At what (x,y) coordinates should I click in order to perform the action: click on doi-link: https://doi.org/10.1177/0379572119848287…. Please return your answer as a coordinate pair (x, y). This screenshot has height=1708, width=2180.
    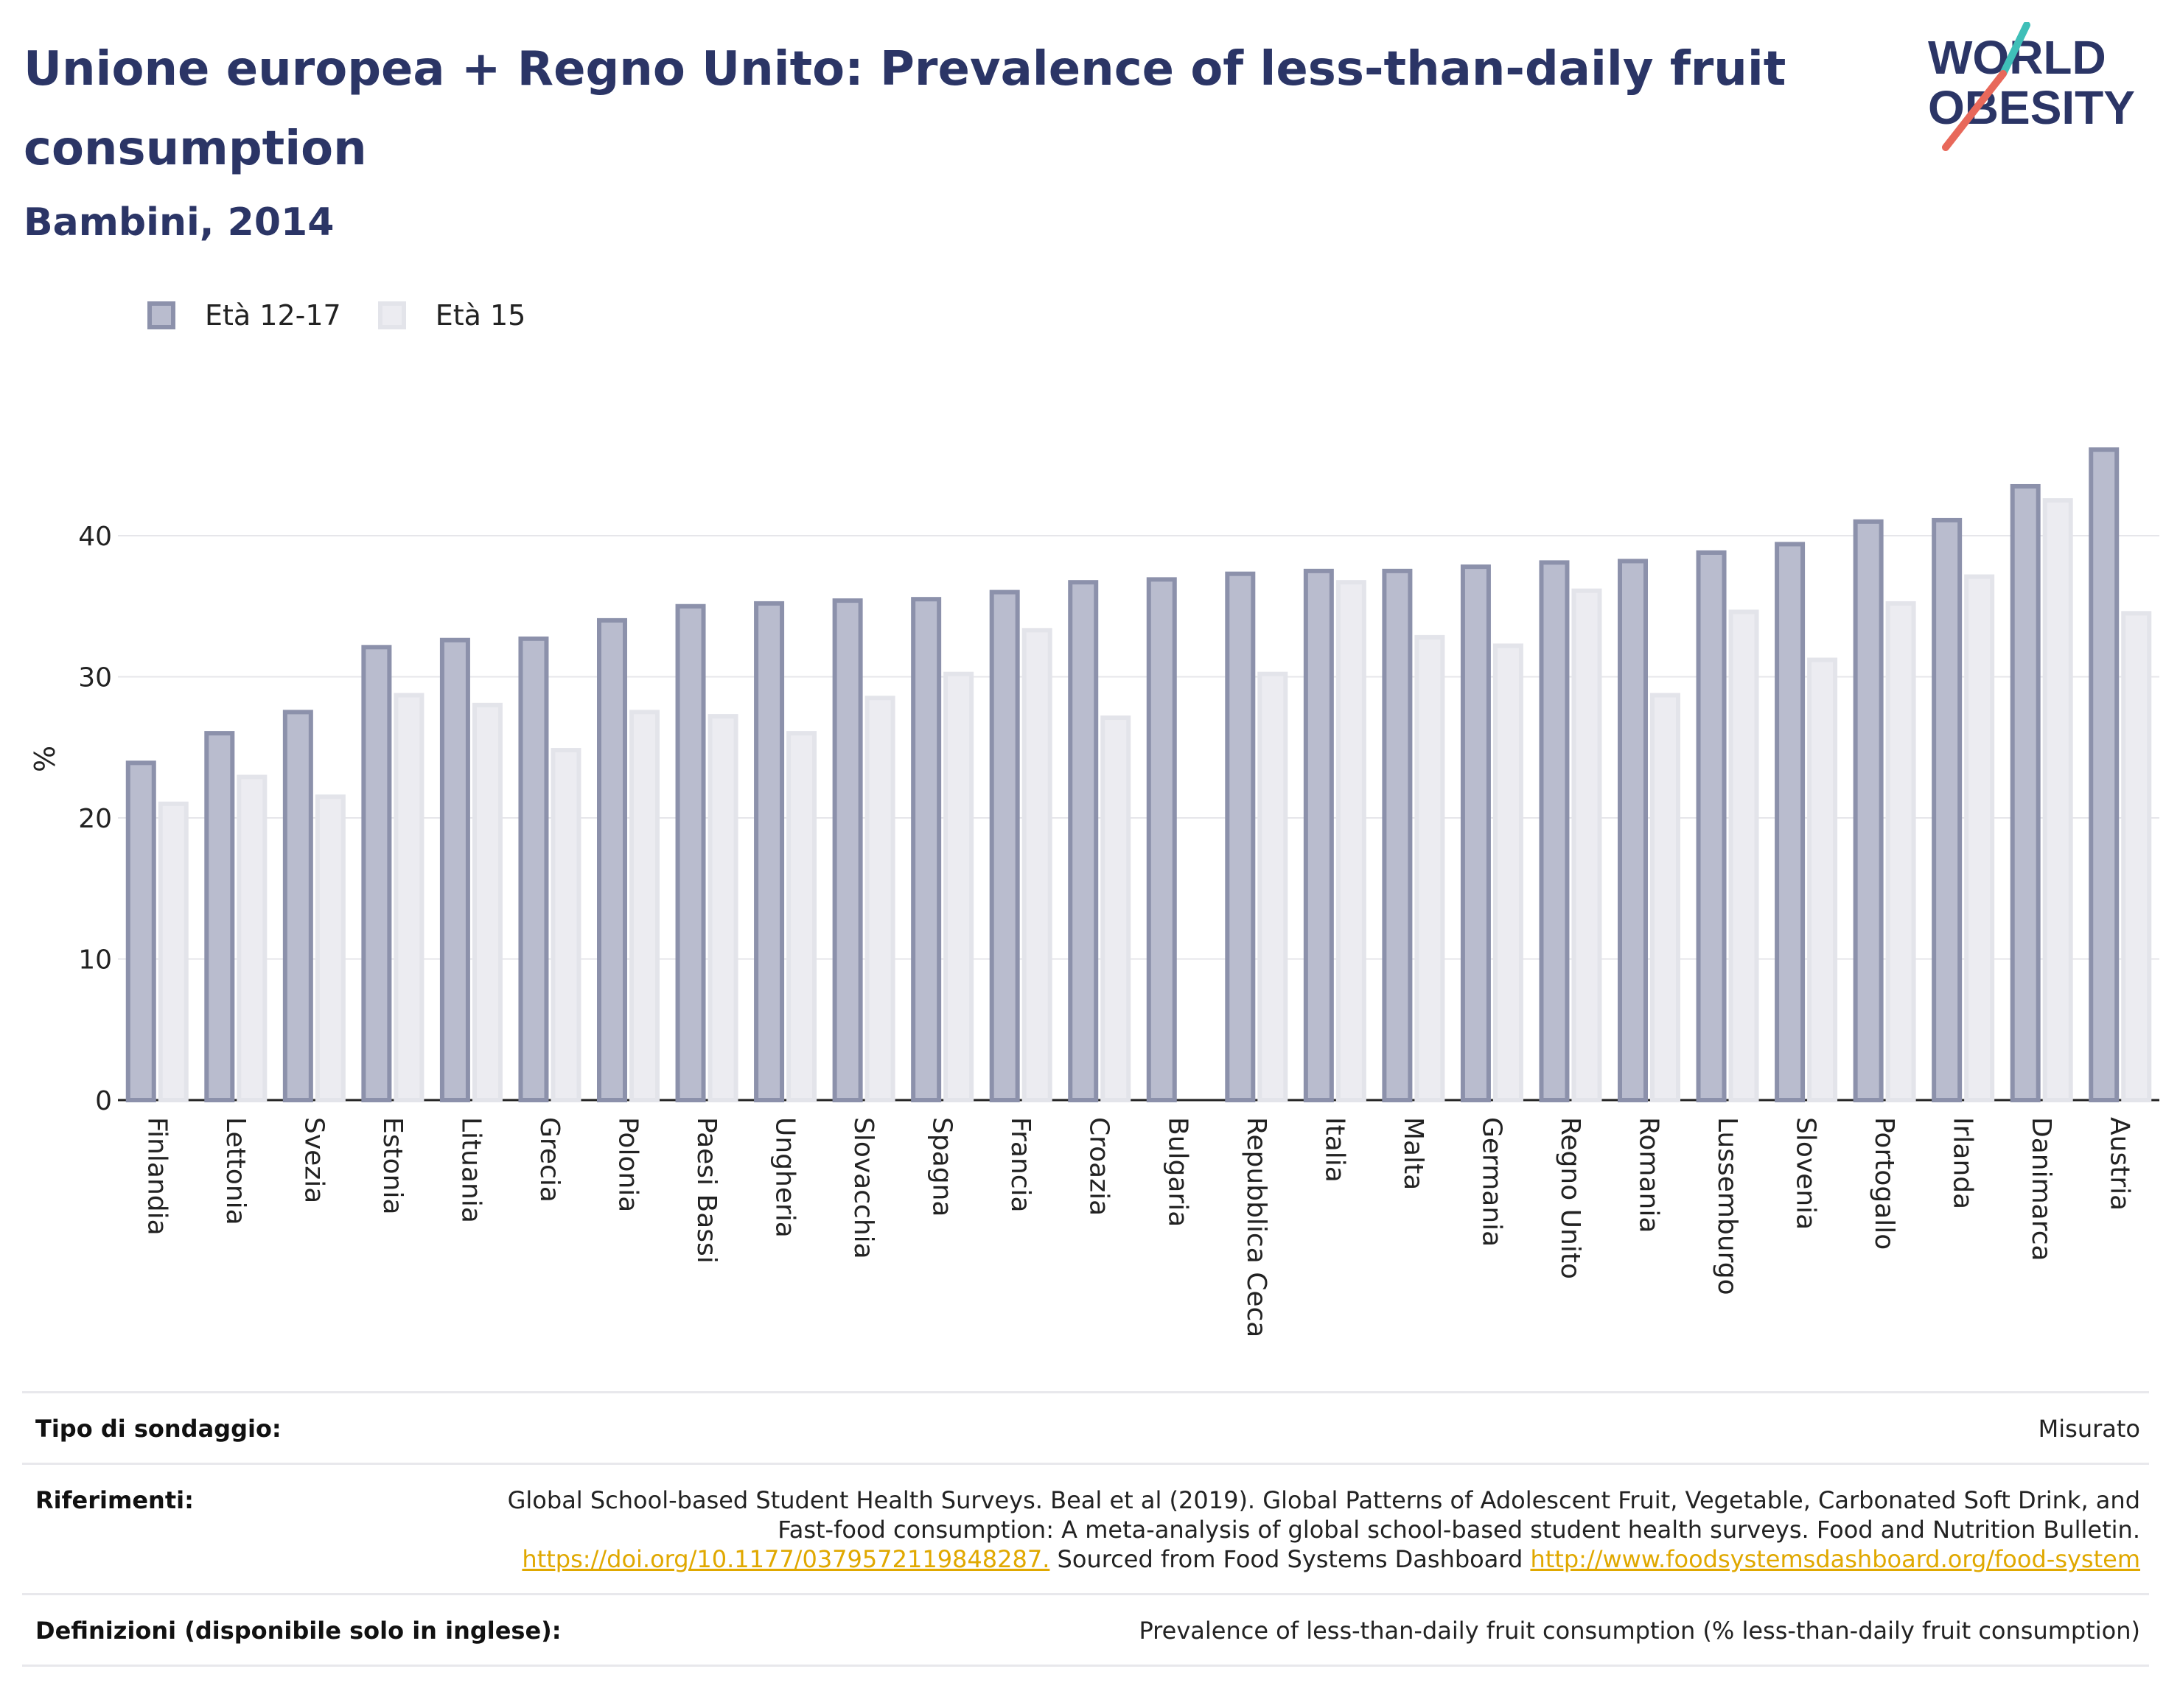
    Looking at the image, I should click on (786, 1559).